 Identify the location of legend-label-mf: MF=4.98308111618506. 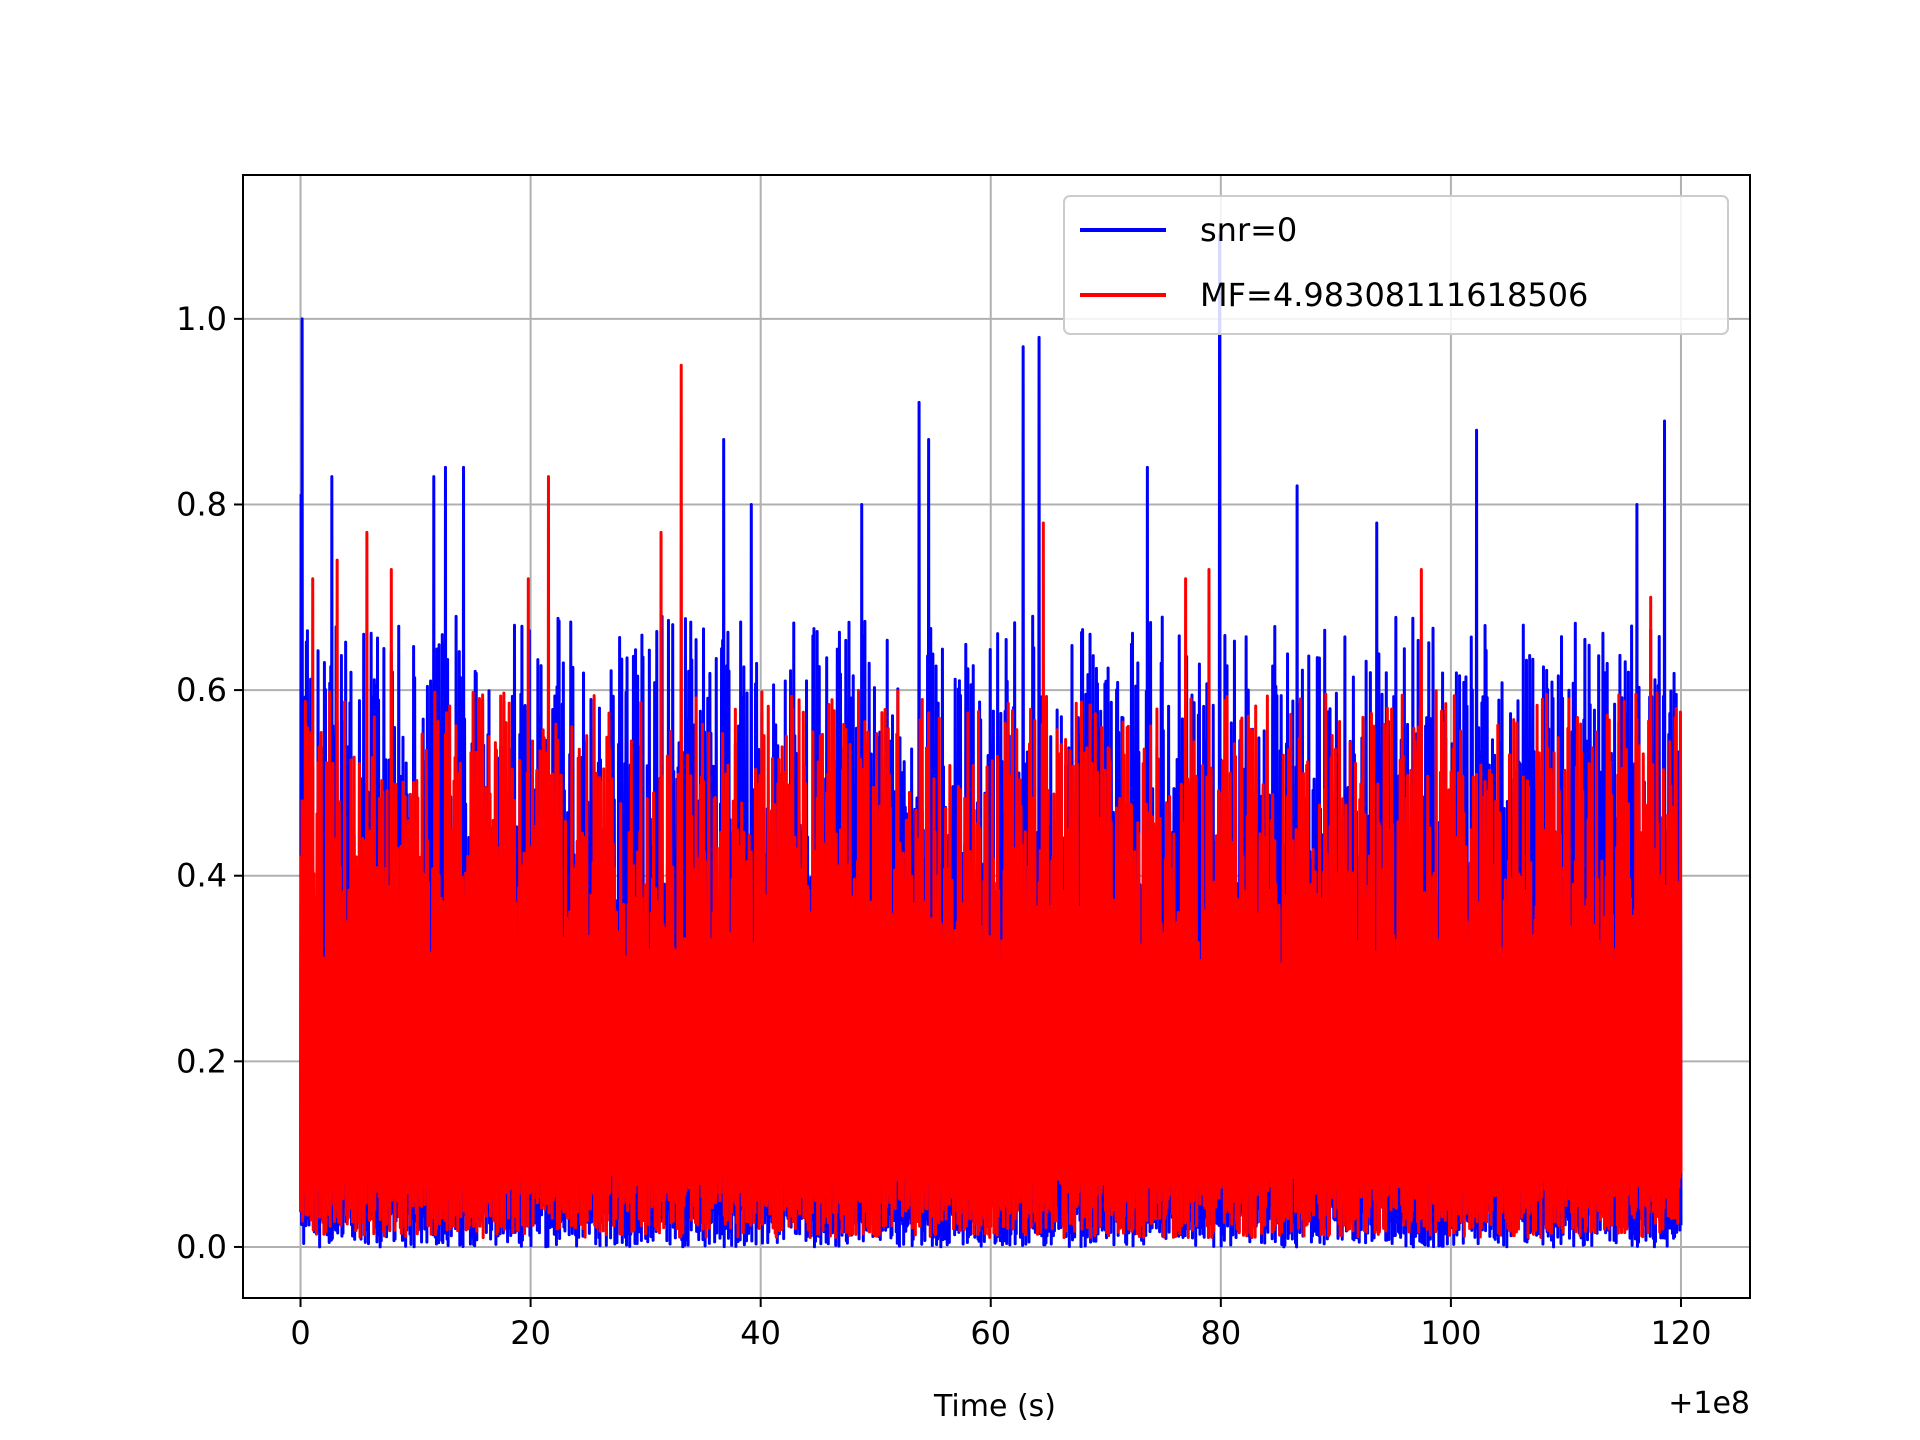
(1394, 295).